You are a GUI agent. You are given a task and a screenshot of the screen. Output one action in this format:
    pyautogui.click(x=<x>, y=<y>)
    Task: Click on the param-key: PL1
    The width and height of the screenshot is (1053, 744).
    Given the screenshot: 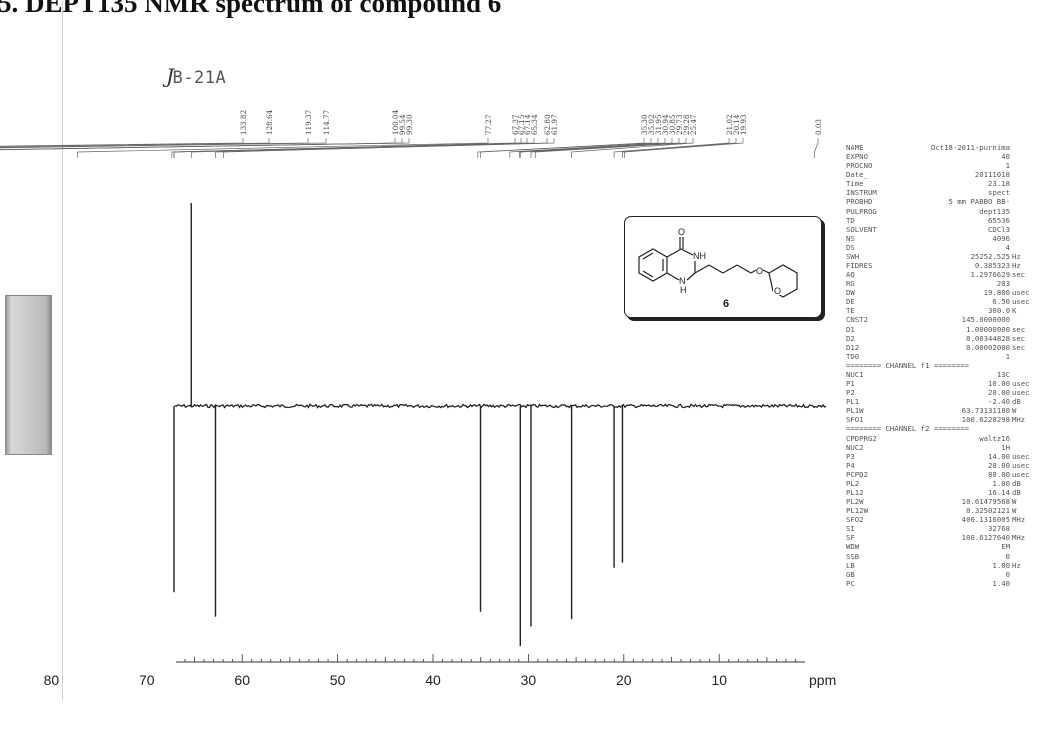 What is the action you would take?
    pyautogui.click(x=853, y=402)
    